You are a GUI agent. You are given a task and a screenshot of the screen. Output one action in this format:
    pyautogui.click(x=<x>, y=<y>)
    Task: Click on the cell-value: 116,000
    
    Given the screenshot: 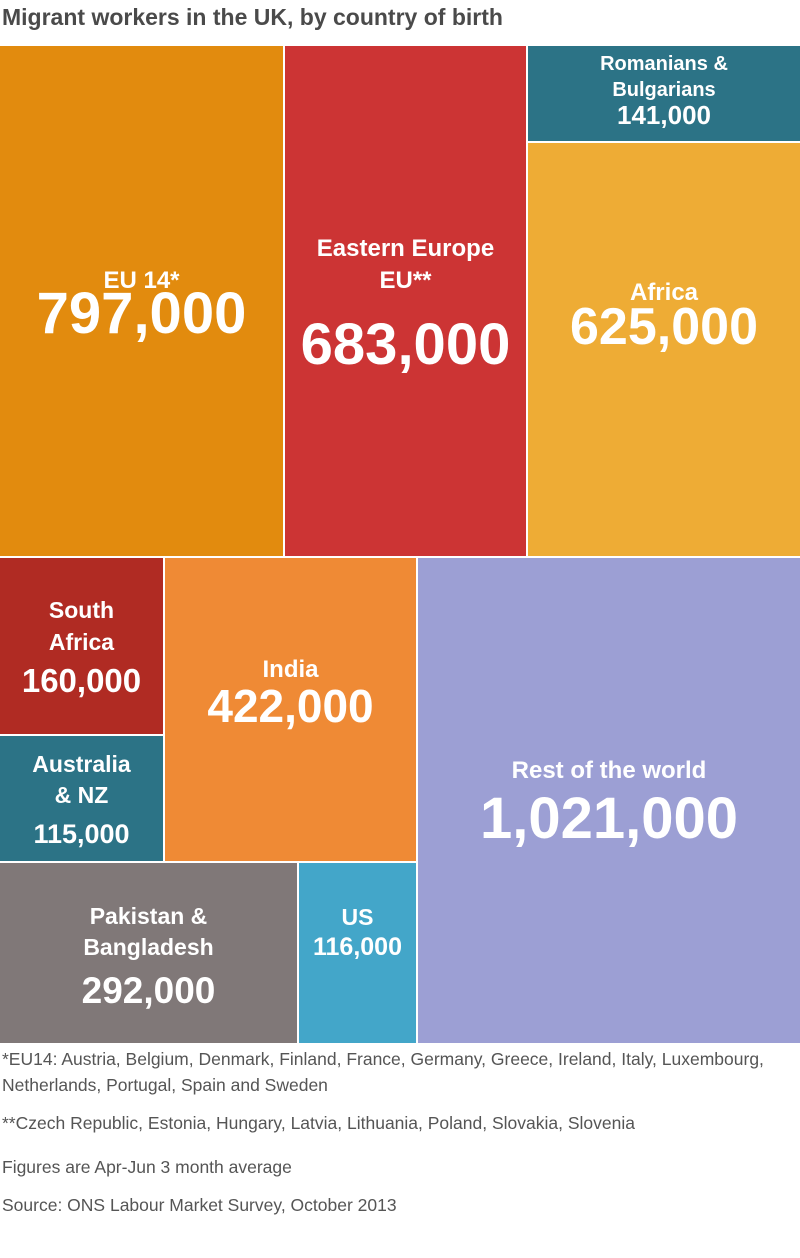 What is the action you would take?
    pyautogui.click(x=357, y=947)
    